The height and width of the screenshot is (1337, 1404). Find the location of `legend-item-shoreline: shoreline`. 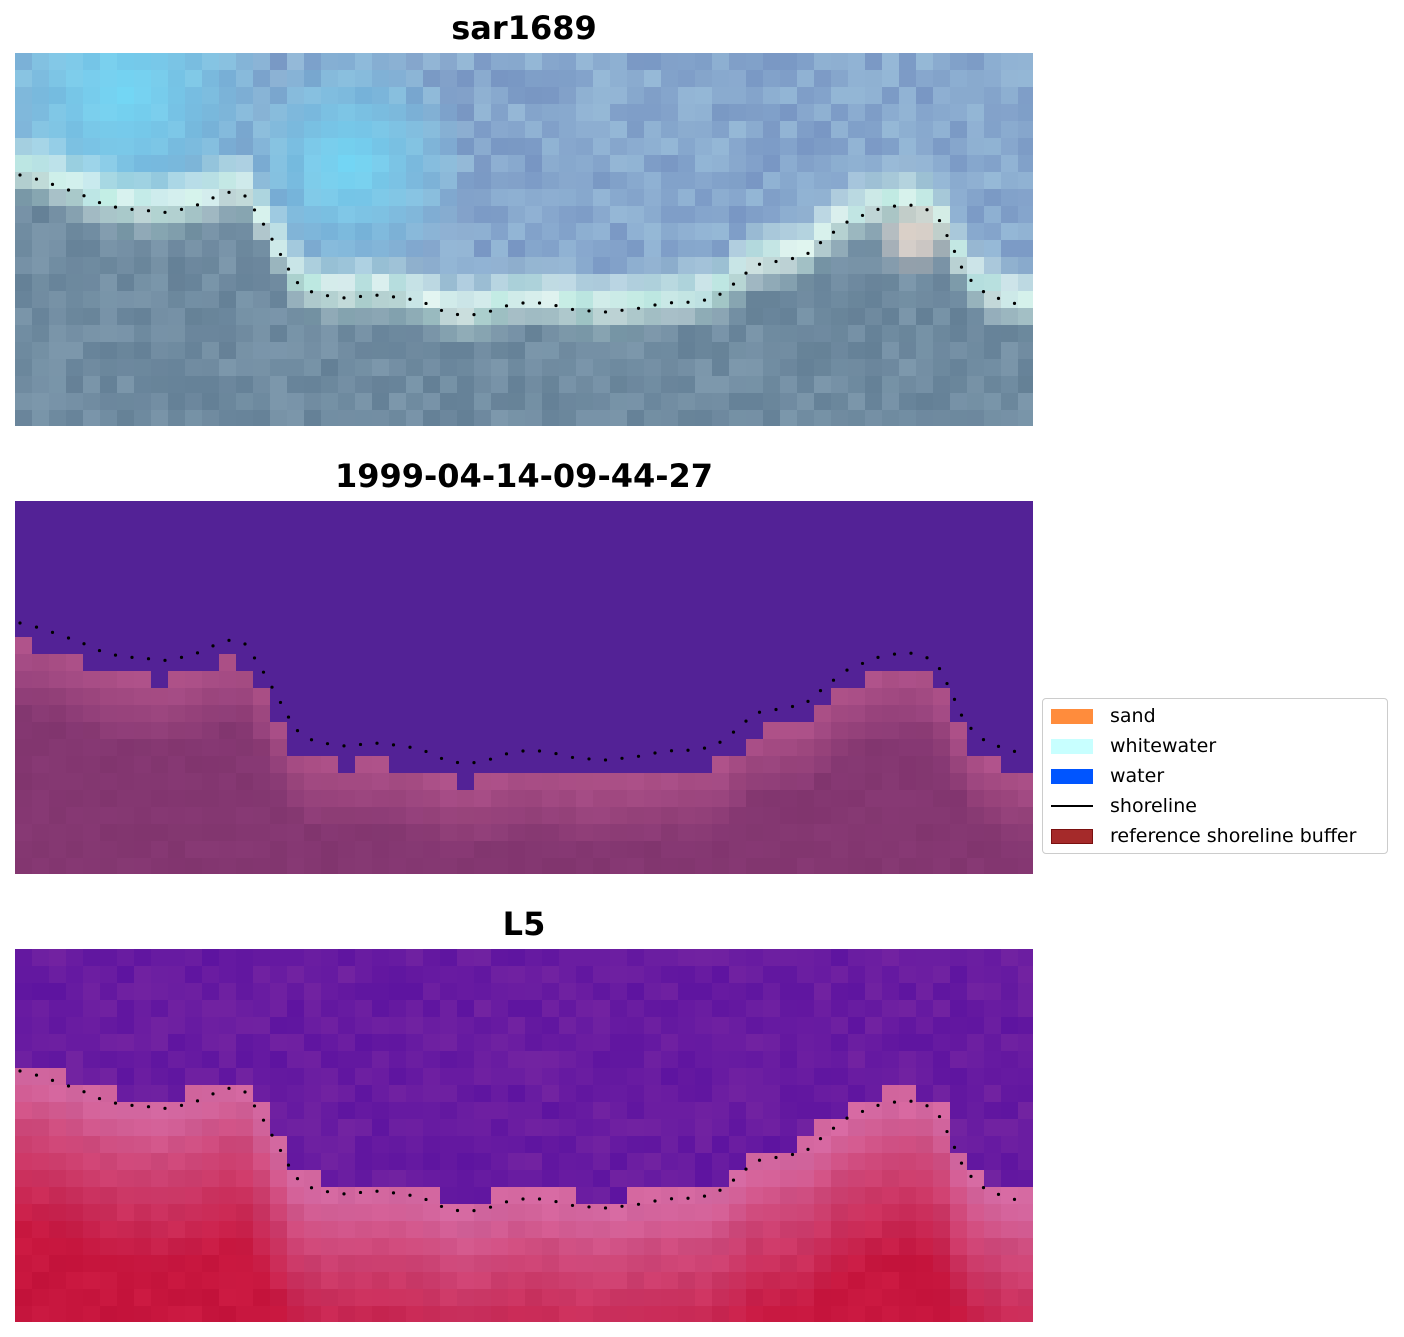

legend-item-shoreline: shoreline is located at coordinates (1124, 806).